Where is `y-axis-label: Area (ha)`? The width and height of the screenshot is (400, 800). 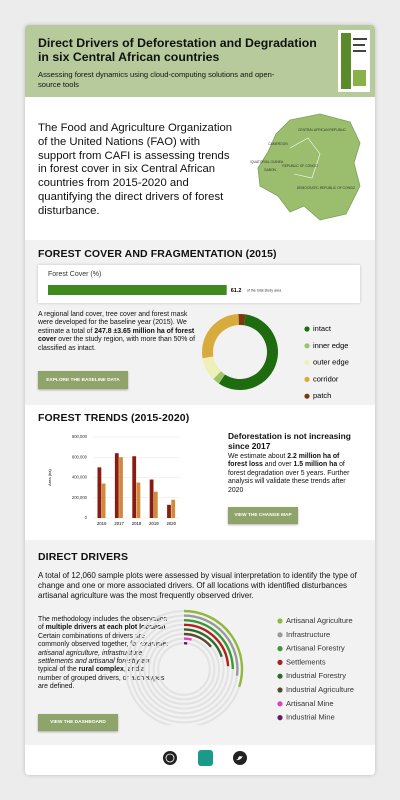 y-axis-label: Area (ha) is located at coordinates (49, 477).